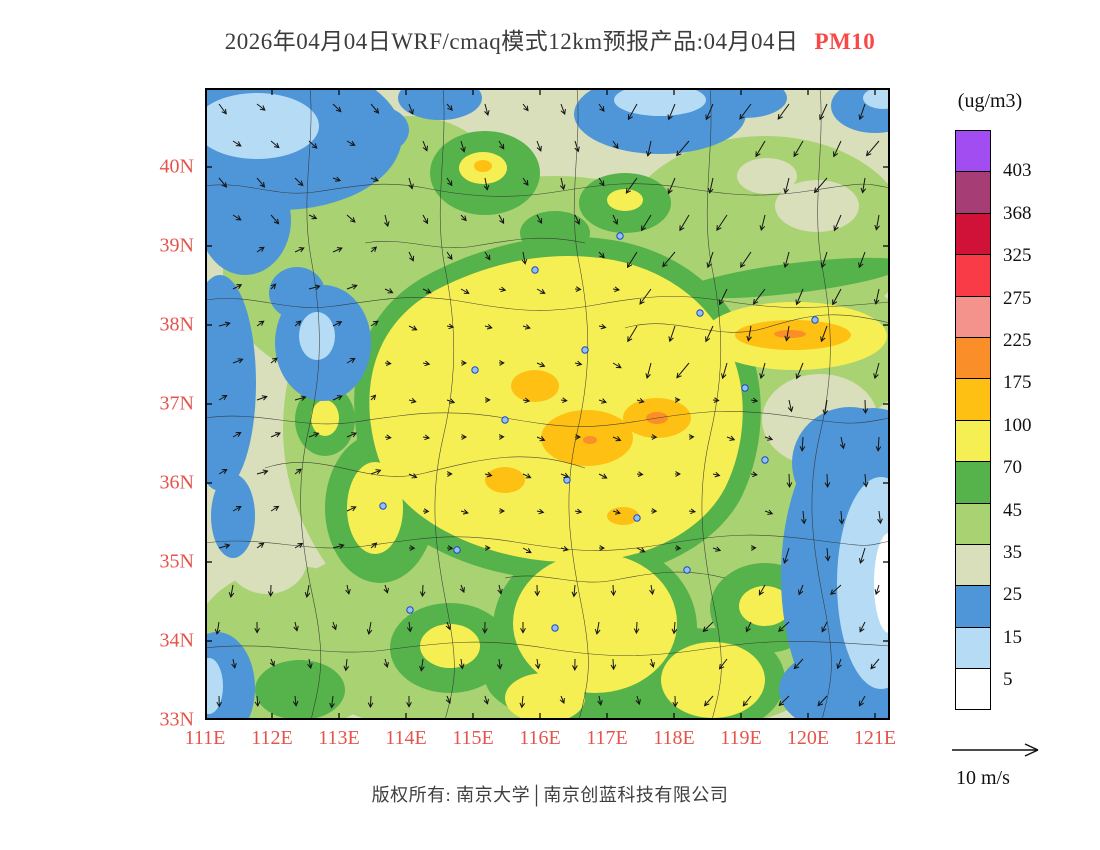 The height and width of the screenshot is (850, 1100). I want to click on legend: 403 368 325 275 225 175 100 70 45 35 25 15 5, so click(1020, 432).